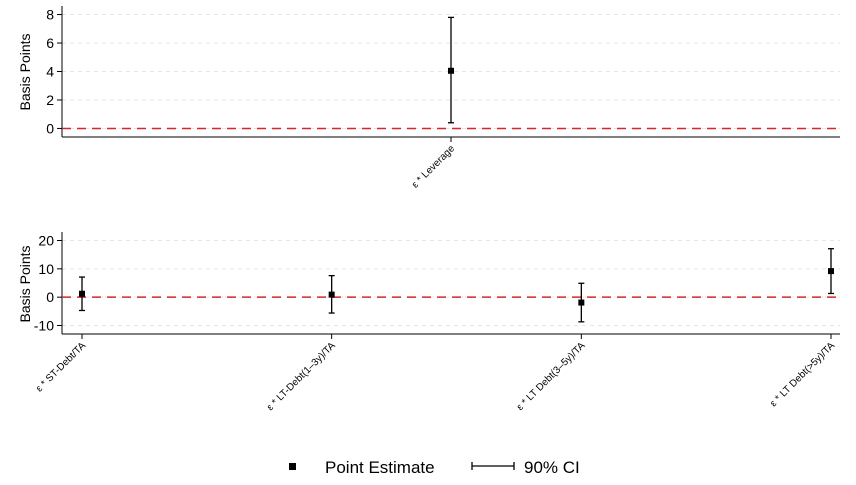 Image resolution: width=856 pixels, height=485 pixels. What do you see at coordinates (44, 326) in the screenshot?
I see `y-tick-label: -10` at bounding box center [44, 326].